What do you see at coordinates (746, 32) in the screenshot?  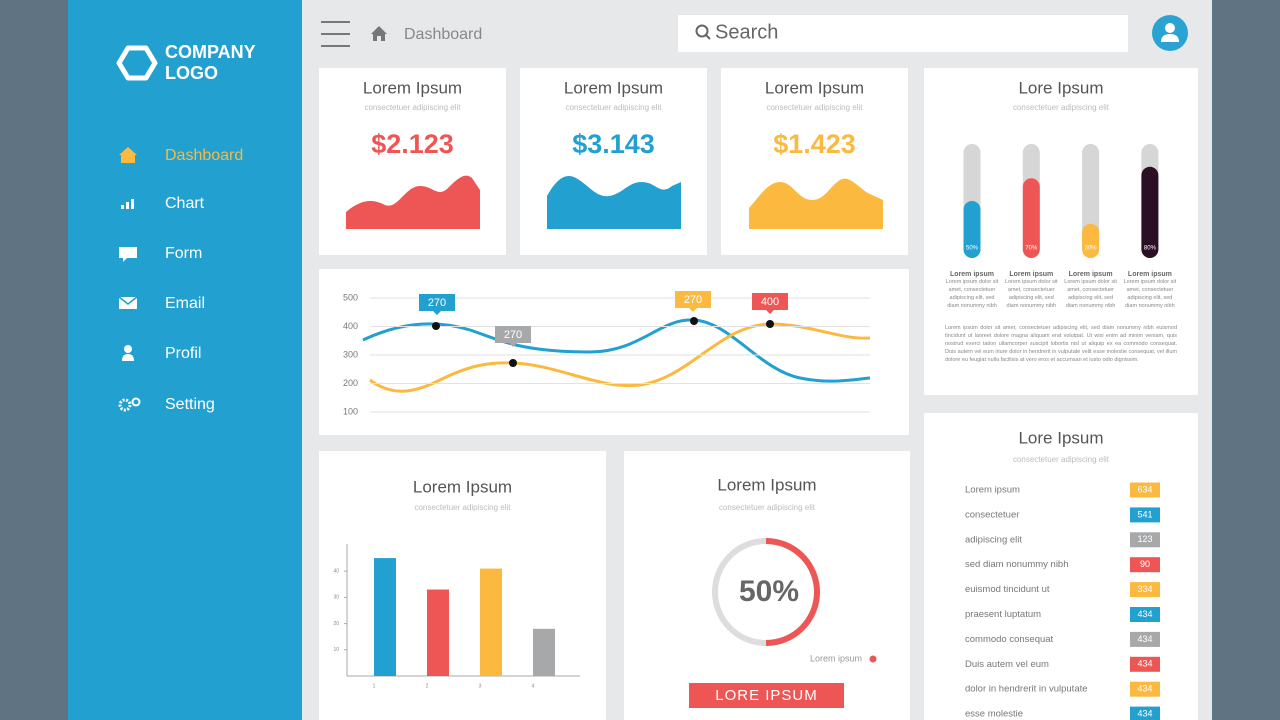 I see `search-placeholder: Search` at bounding box center [746, 32].